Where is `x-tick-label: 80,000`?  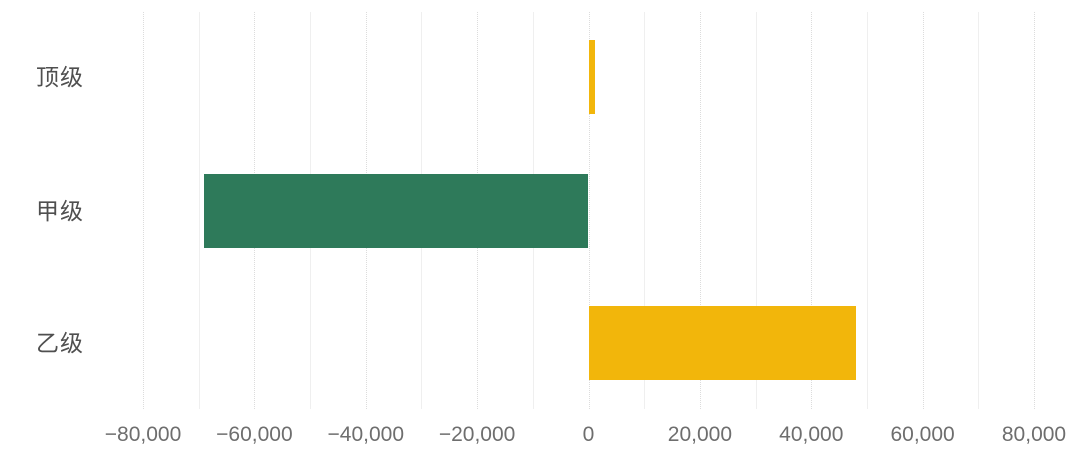 x-tick-label: 80,000 is located at coordinates (1034, 434).